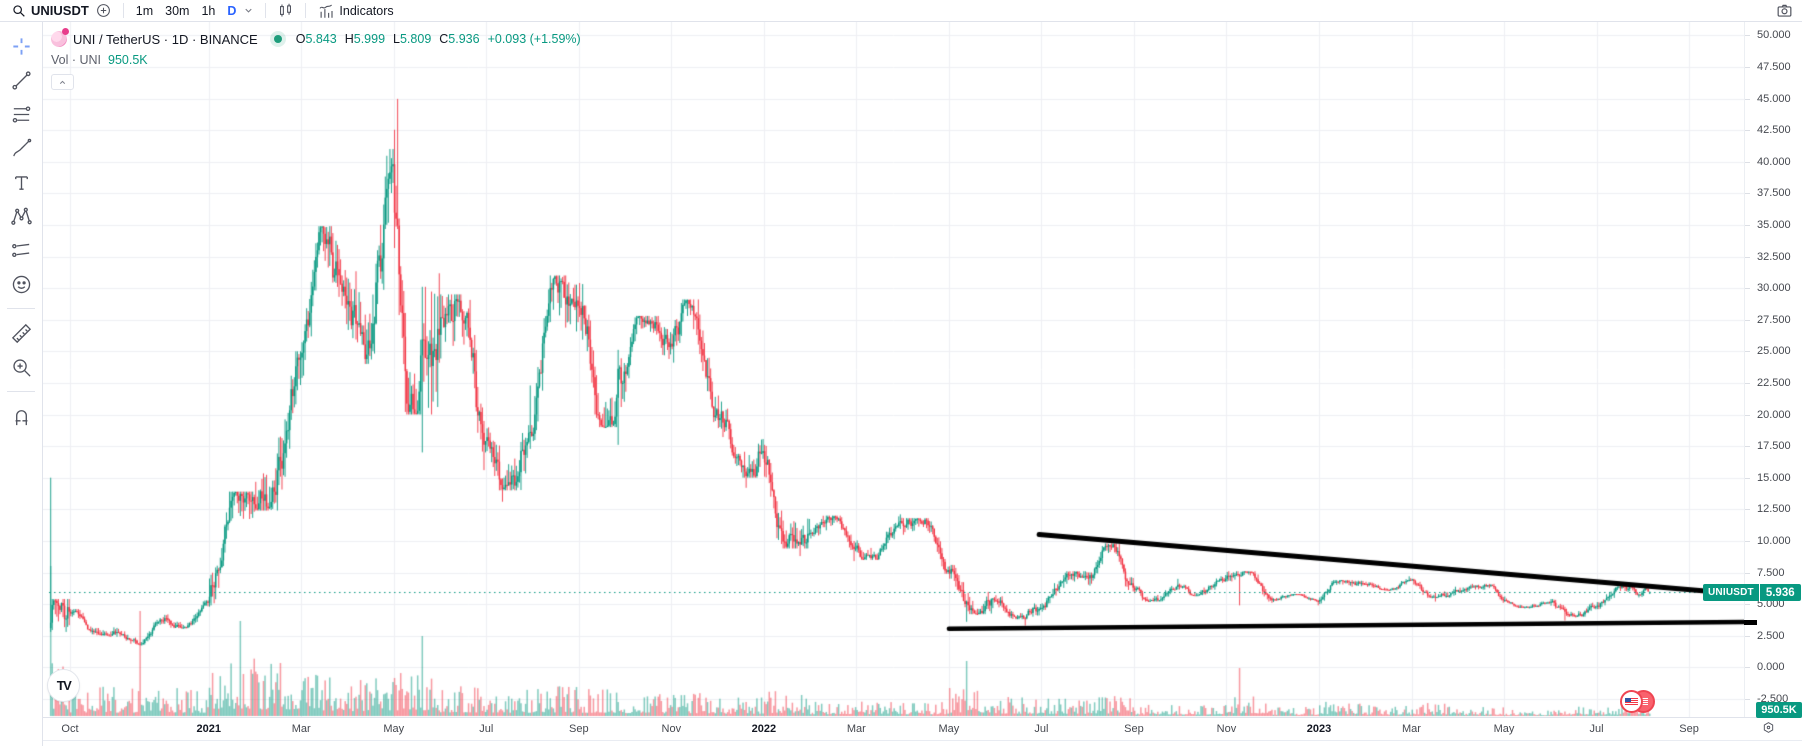 The image size is (1802, 746). I want to click on indicators-icon, so click(326, 11).